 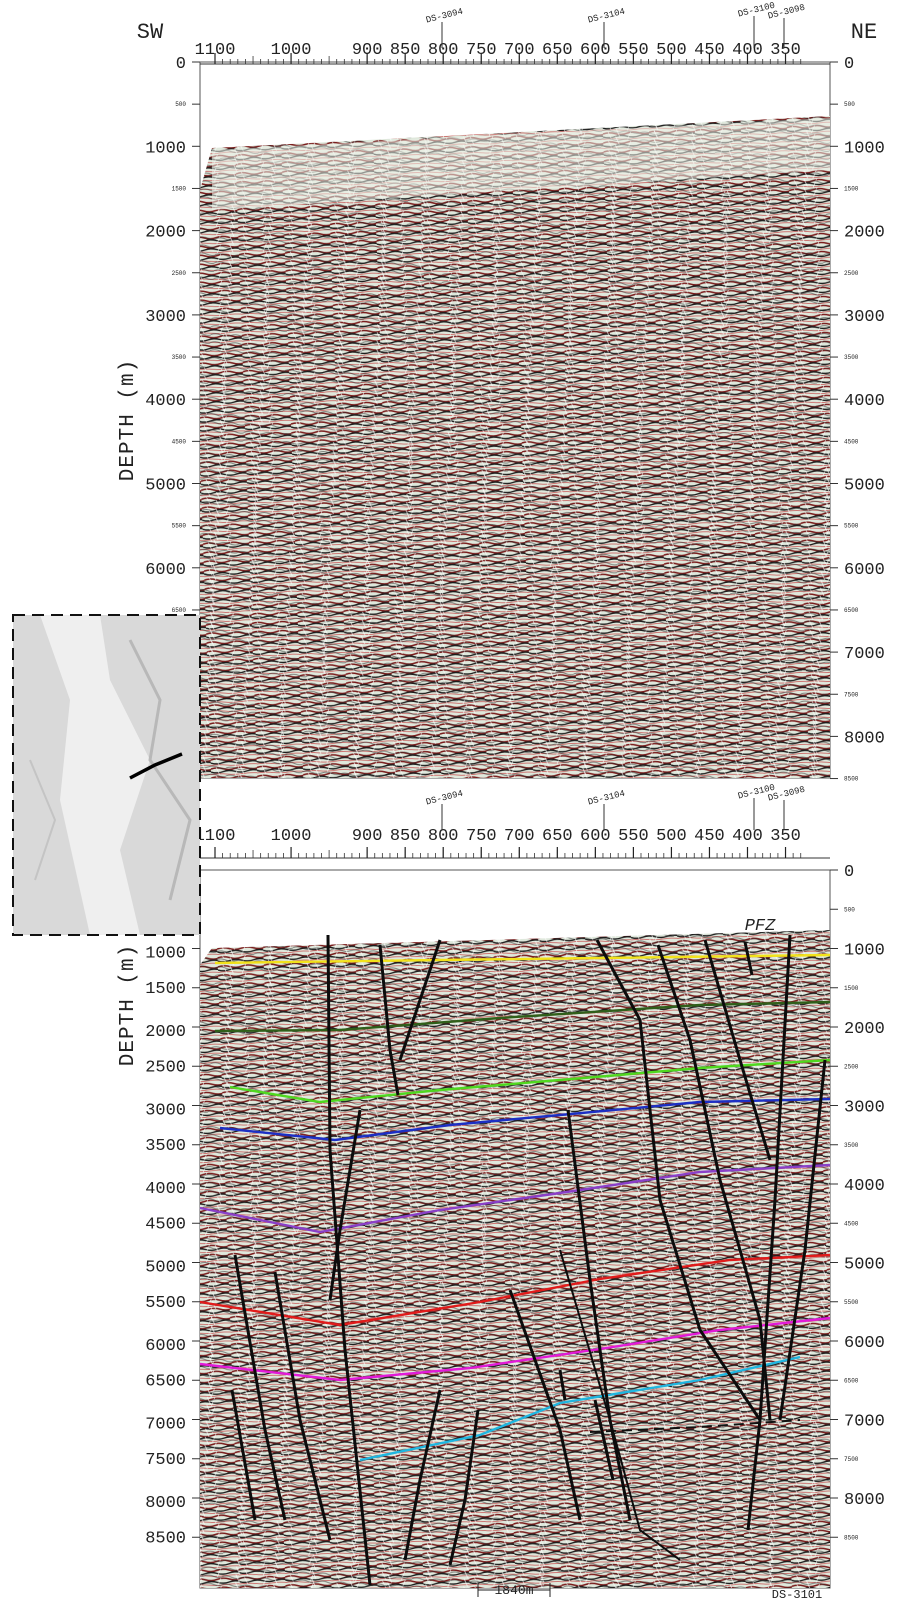 I want to click on direction-left: SW, so click(x=150, y=32).